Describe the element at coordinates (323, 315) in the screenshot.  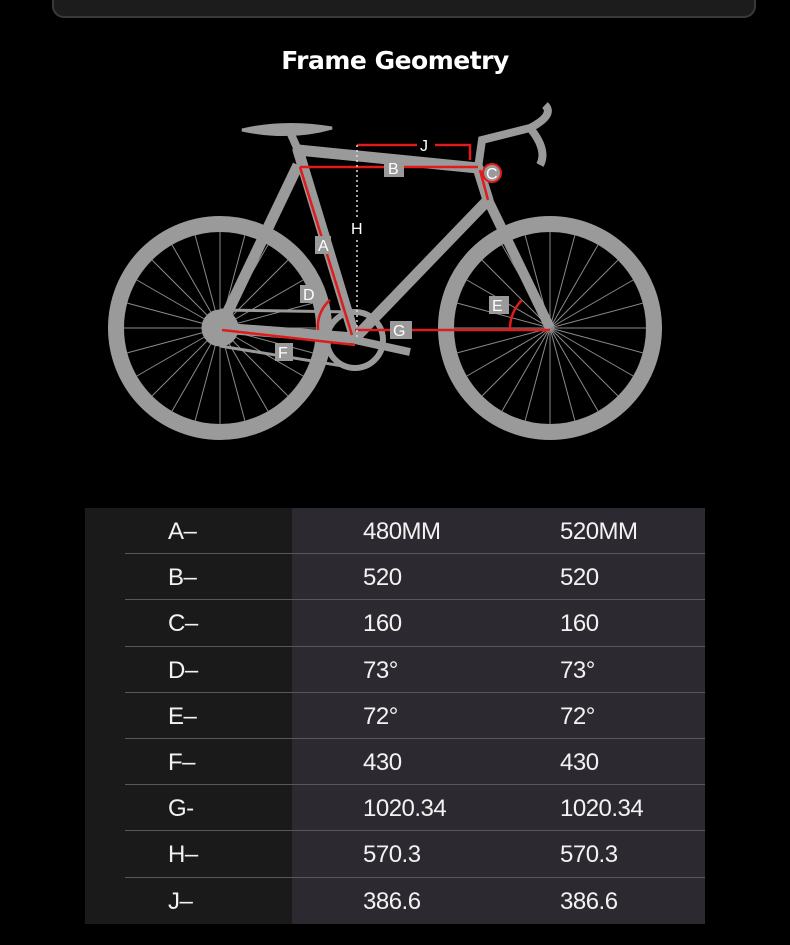
I see `measure-d` at that location.